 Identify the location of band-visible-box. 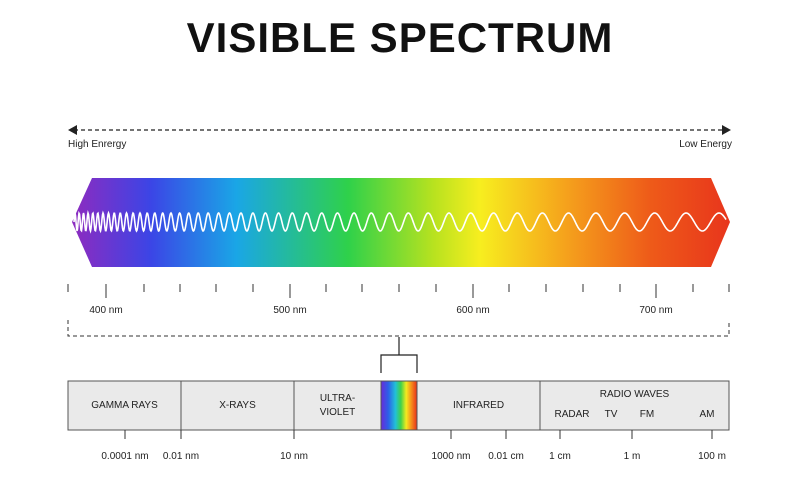
(399, 405).